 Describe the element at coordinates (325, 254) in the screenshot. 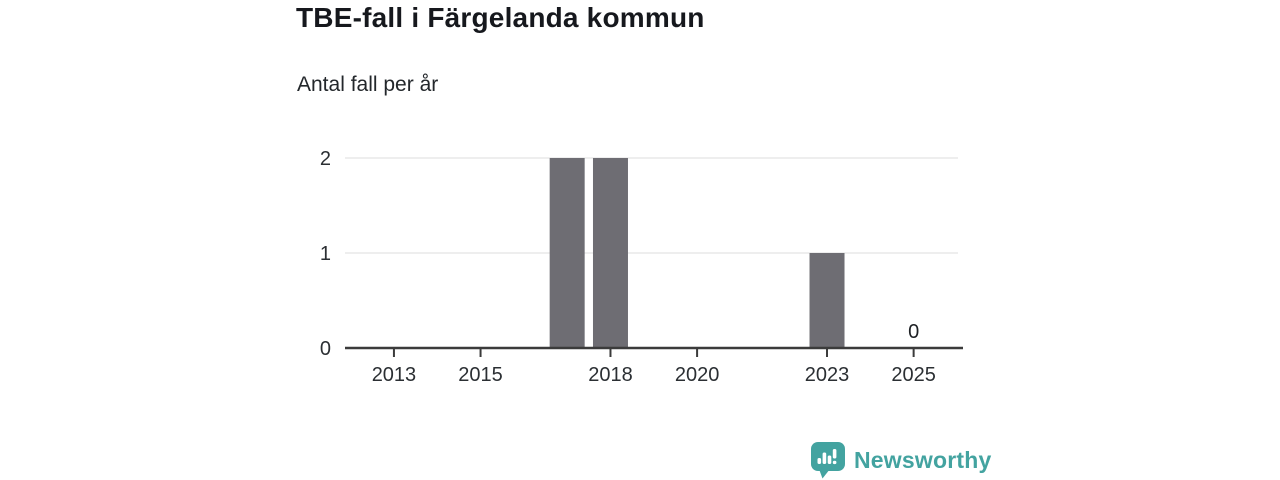

I see `y-tick-label: 1` at that location.